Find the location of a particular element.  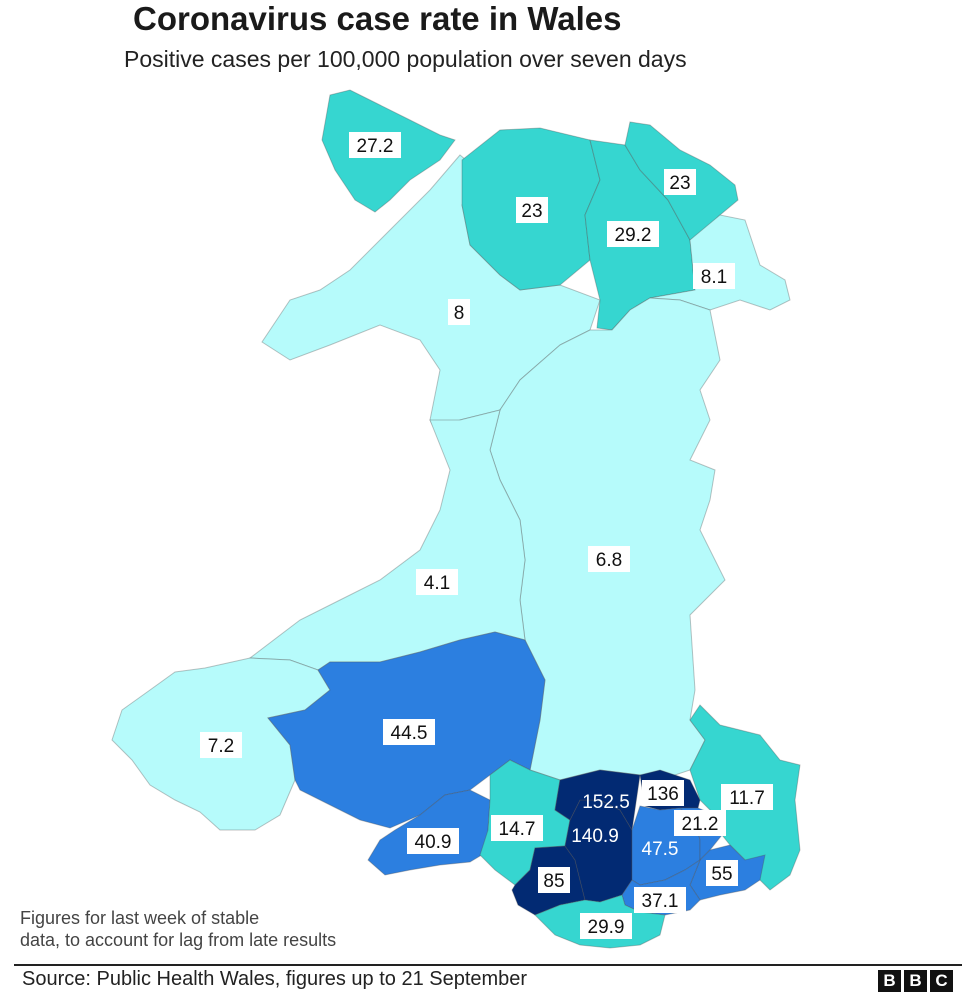

area-label-newport: 55 is located at coordinates (722, 873).